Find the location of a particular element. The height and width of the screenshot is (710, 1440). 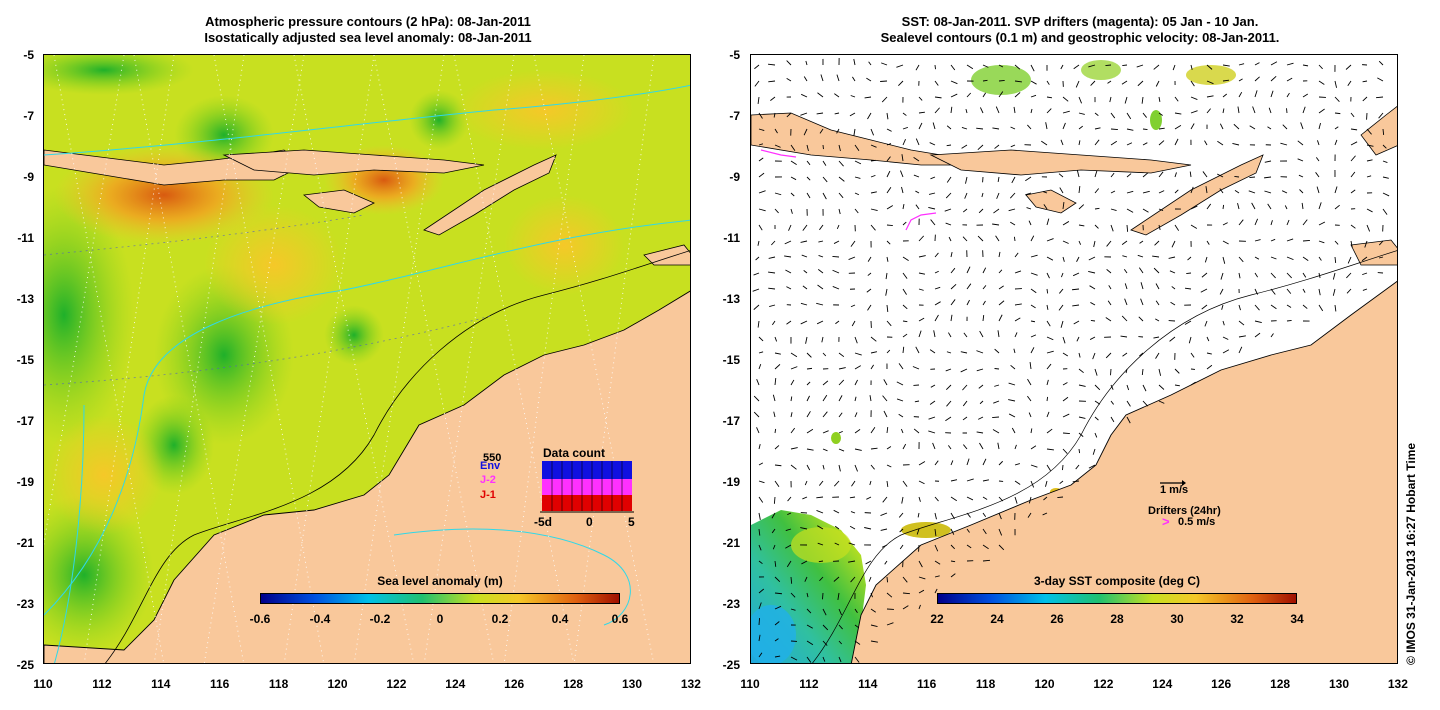

colorbar-tick-label: -0.4 is located at coordinates (320, 619).